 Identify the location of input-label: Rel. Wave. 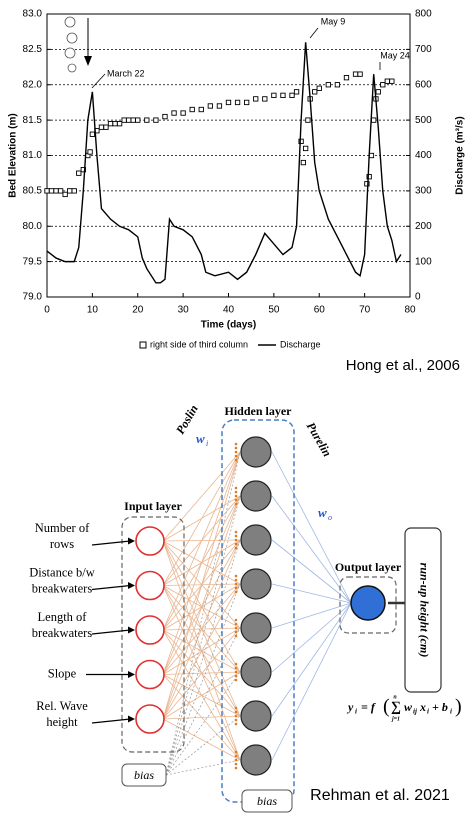
(62, 706).